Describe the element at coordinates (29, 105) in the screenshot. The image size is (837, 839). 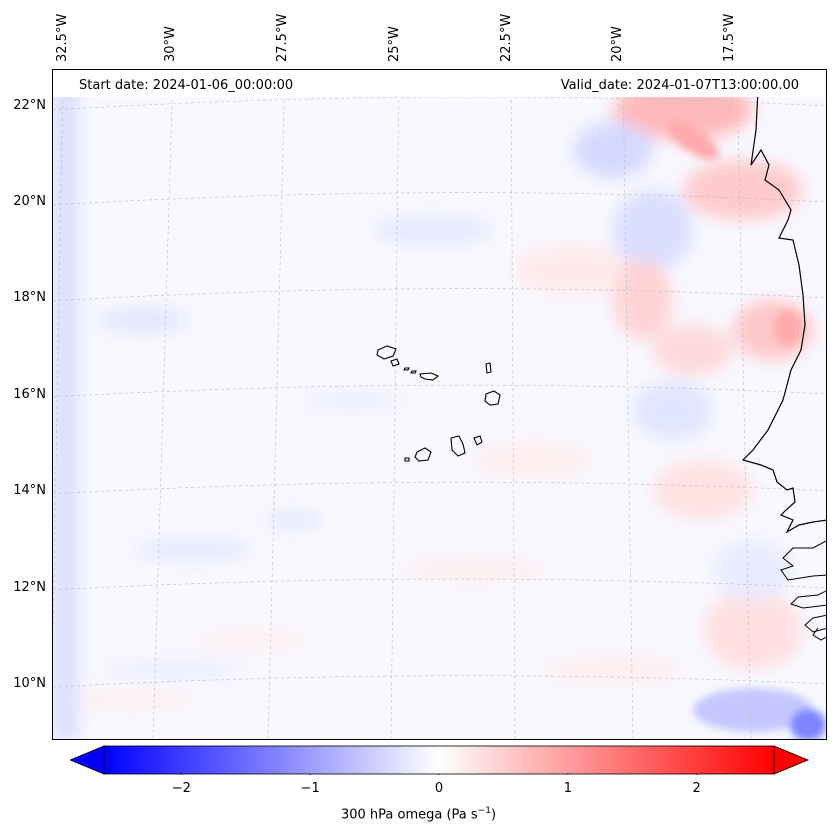
I see `lat-label-22n: 22°N` at that location.